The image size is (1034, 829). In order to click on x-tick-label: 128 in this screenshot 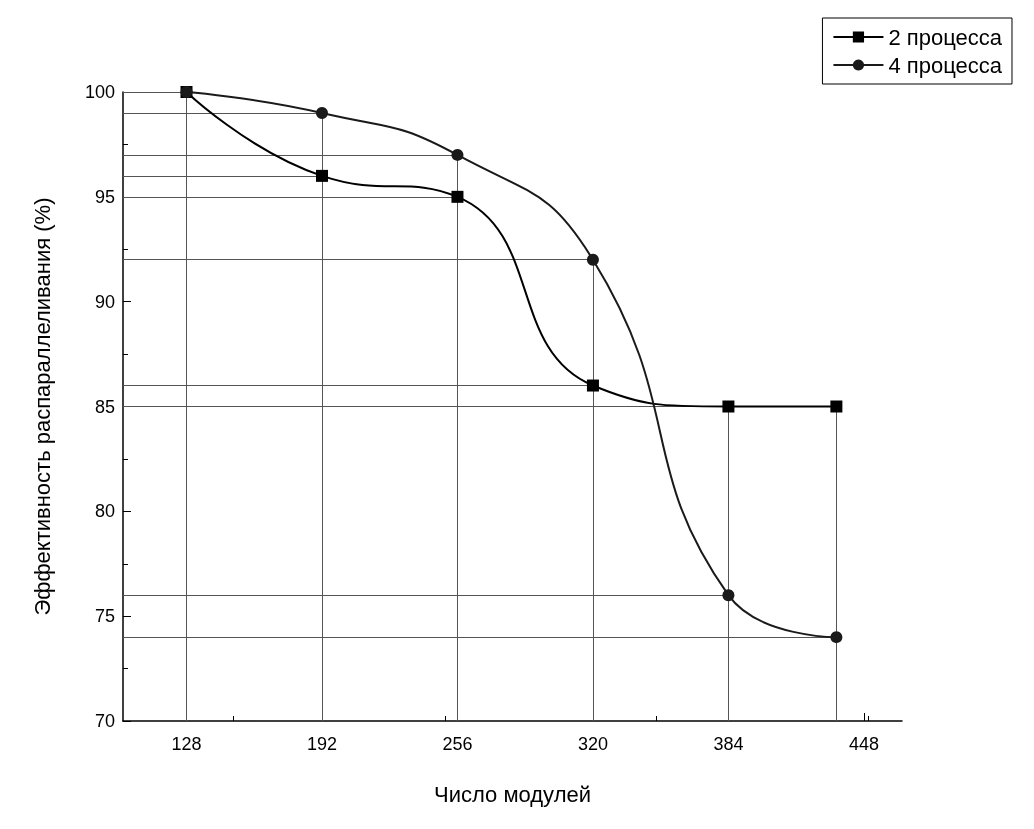, I will do `click(186, 744)`.